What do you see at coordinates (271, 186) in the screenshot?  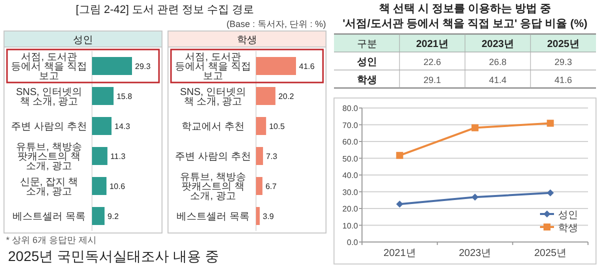 I see `data-label: 6.7` at bounding box center [271, 186].